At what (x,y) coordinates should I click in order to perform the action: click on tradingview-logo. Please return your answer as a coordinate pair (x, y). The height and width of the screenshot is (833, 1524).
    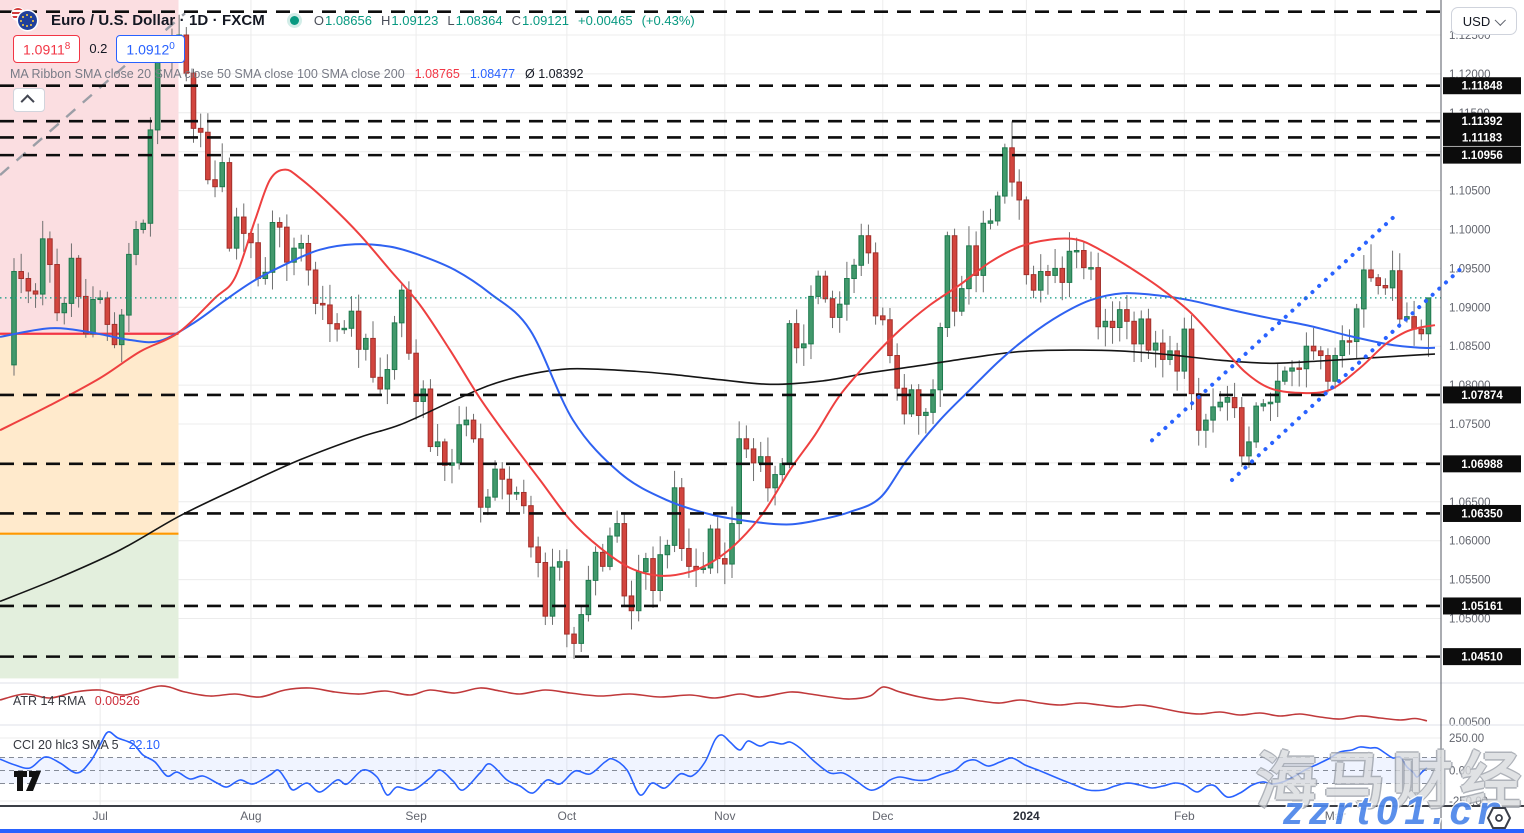
    Looking at the image, I should click on (32, 783).